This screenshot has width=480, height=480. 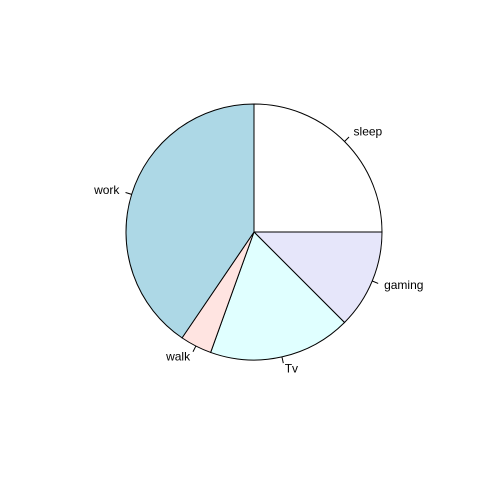 What do you see at coordinates (318, 168) in the screenshot?
I see `pie-slice-sleep` at bounding box center [318, 168].